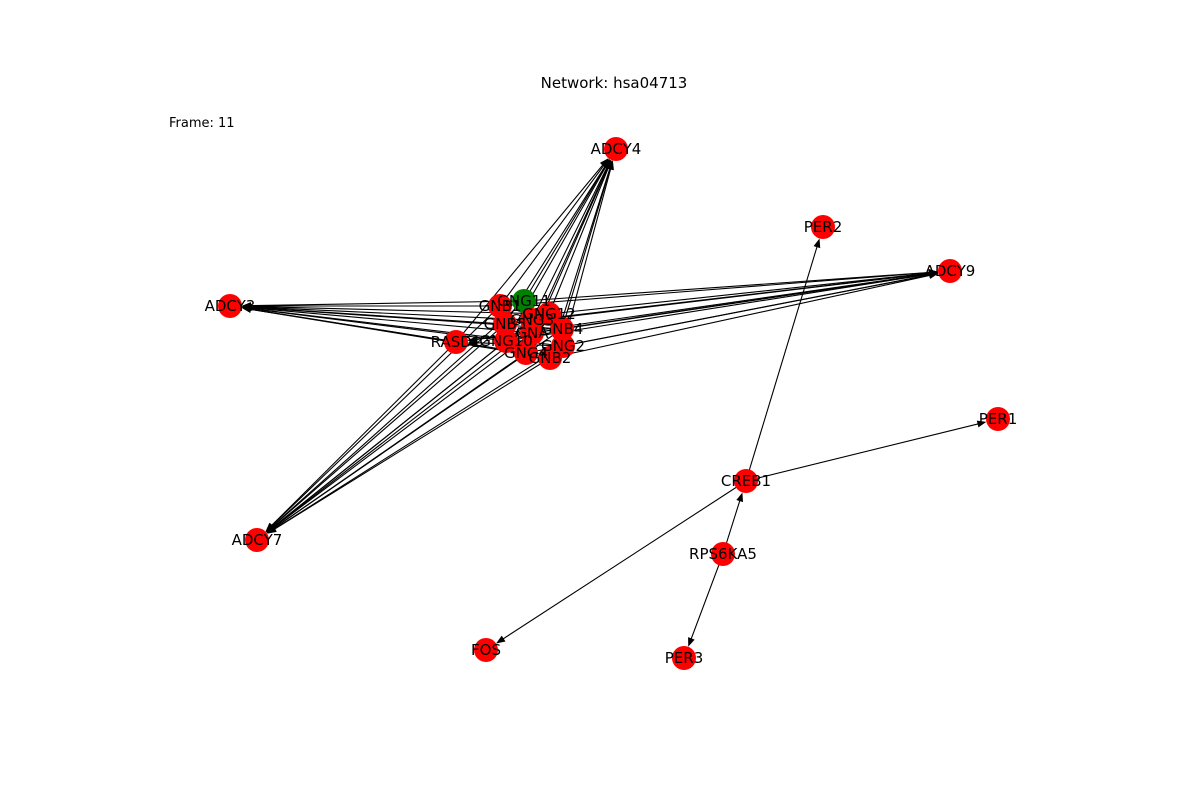 This screenshot has height=800, width=1200. I want to click on edge-gnb1-adcy4, so click(552, 235).